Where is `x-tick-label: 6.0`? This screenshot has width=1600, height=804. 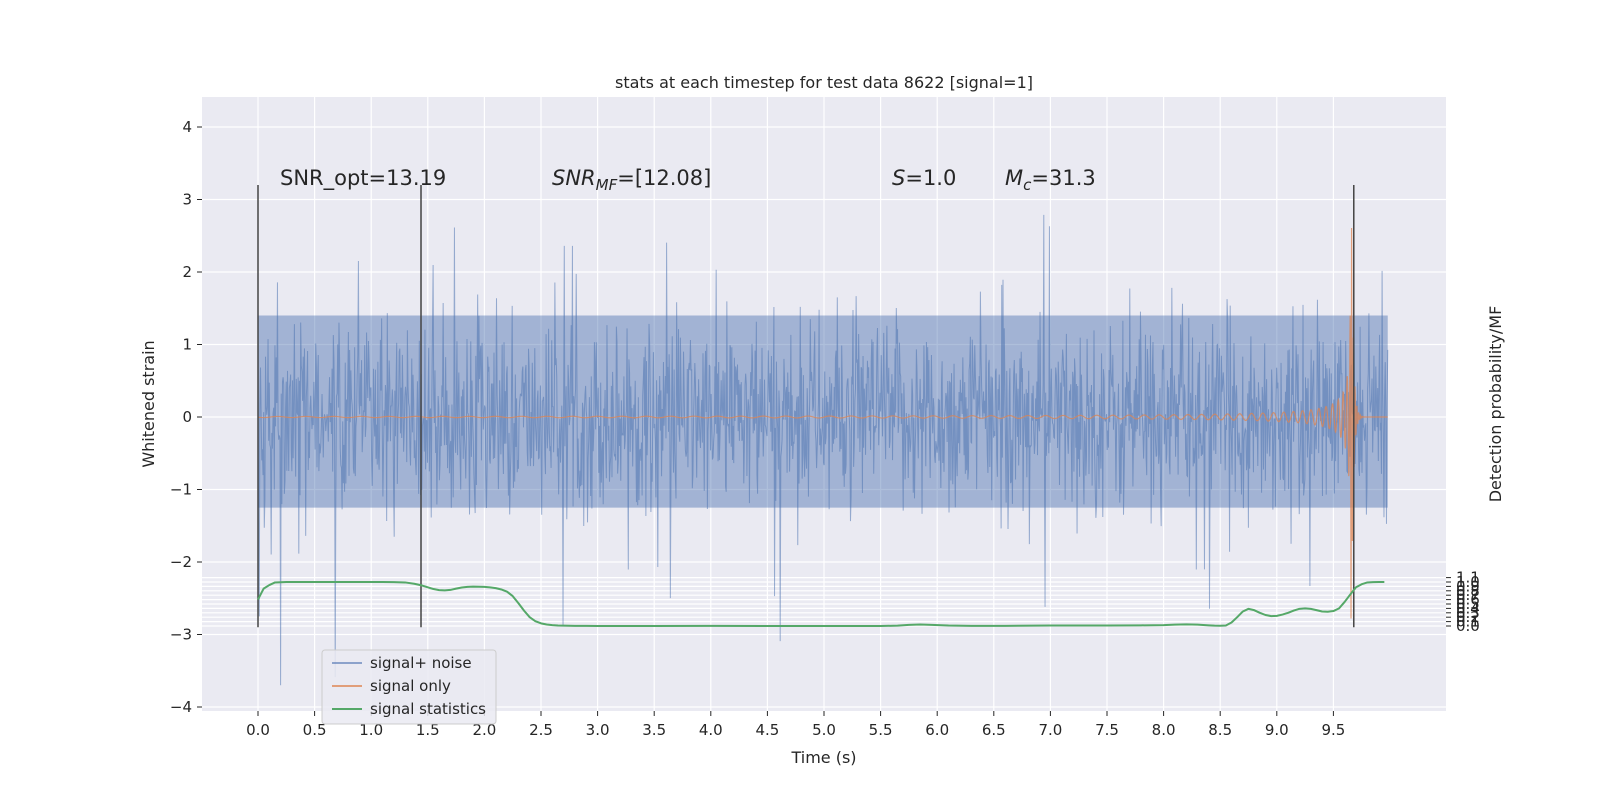 x-tick-label: 6.0 is located at coordinates (937, 730).